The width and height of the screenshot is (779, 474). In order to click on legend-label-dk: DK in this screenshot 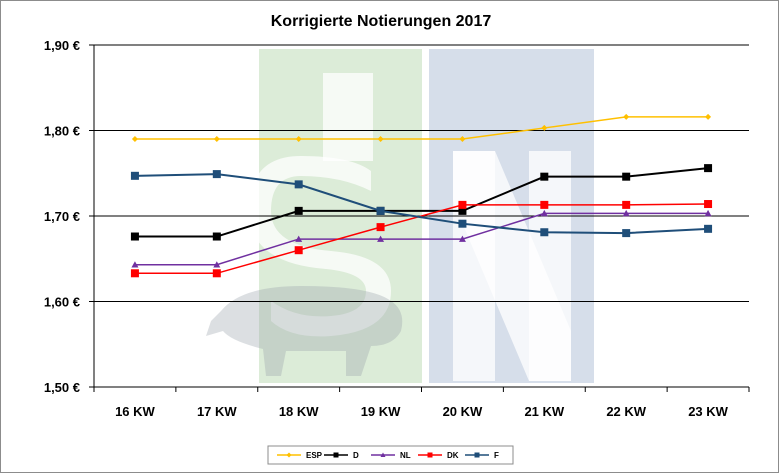, I will do `click(453, 455)`.